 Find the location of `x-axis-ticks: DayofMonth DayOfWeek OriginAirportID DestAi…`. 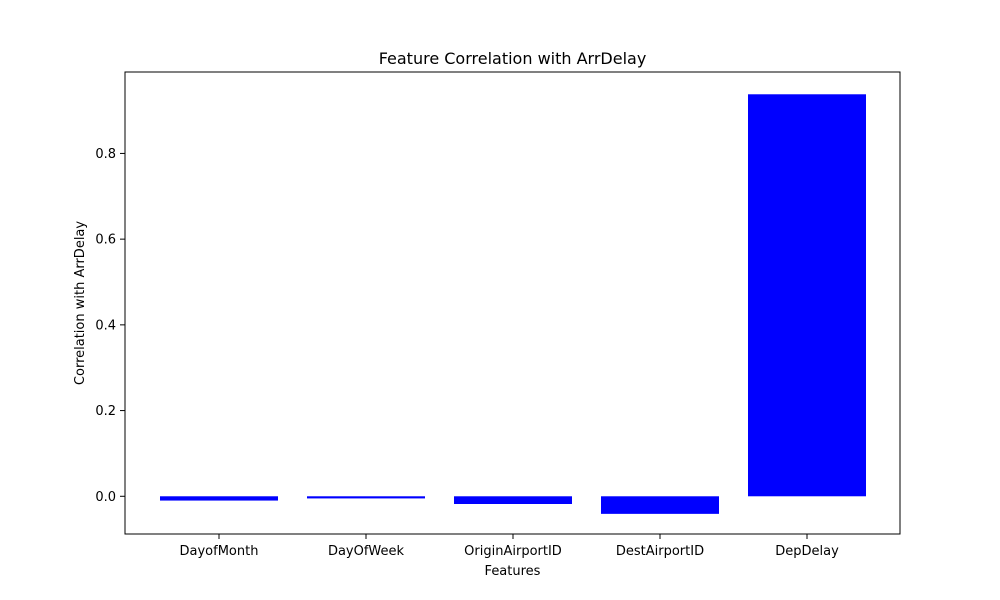

x-axis-ticks: DayofMonth DayOfWeek OriginAirportID DestAi… is located at coordinates (509, 546).